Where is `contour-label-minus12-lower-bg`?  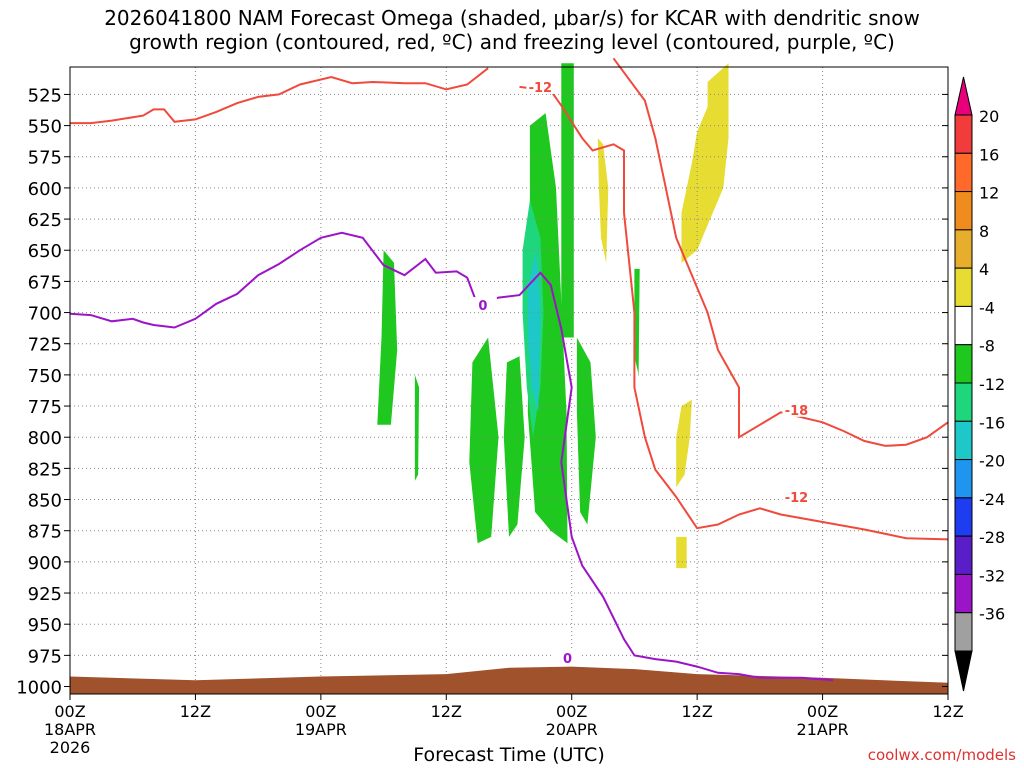
contour-label-minus12-lower-bg is located at coordinates (796, 497).